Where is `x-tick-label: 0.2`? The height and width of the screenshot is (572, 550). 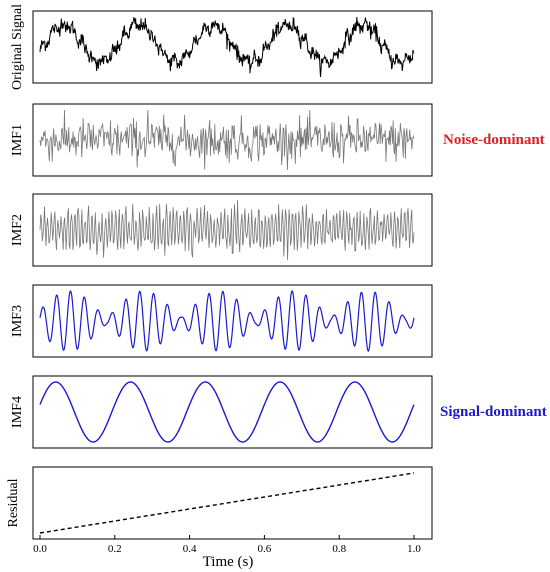 x-tick-label: 0.2 is located at coordinates (115, 549).